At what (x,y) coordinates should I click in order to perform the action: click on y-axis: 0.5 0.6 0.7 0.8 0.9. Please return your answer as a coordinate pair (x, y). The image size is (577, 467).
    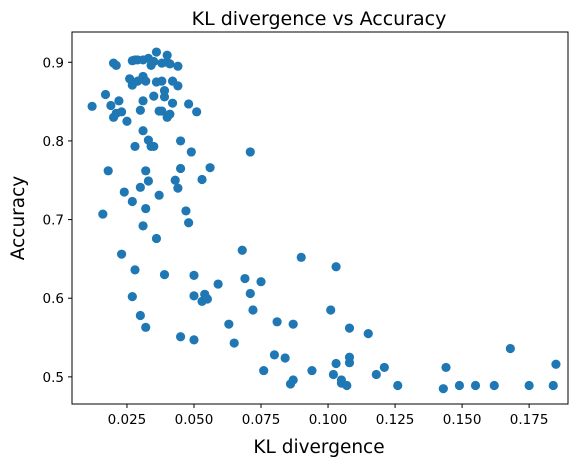
    Looking at the image, I should click on (57, 220).